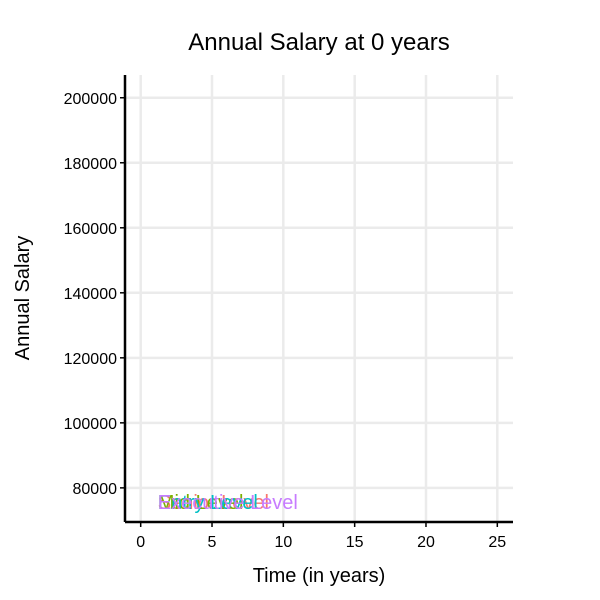 Image resolution: width=600 pixels, height=600 pixels. I want to click on y-tick-label: 160000, so click(90, 229).